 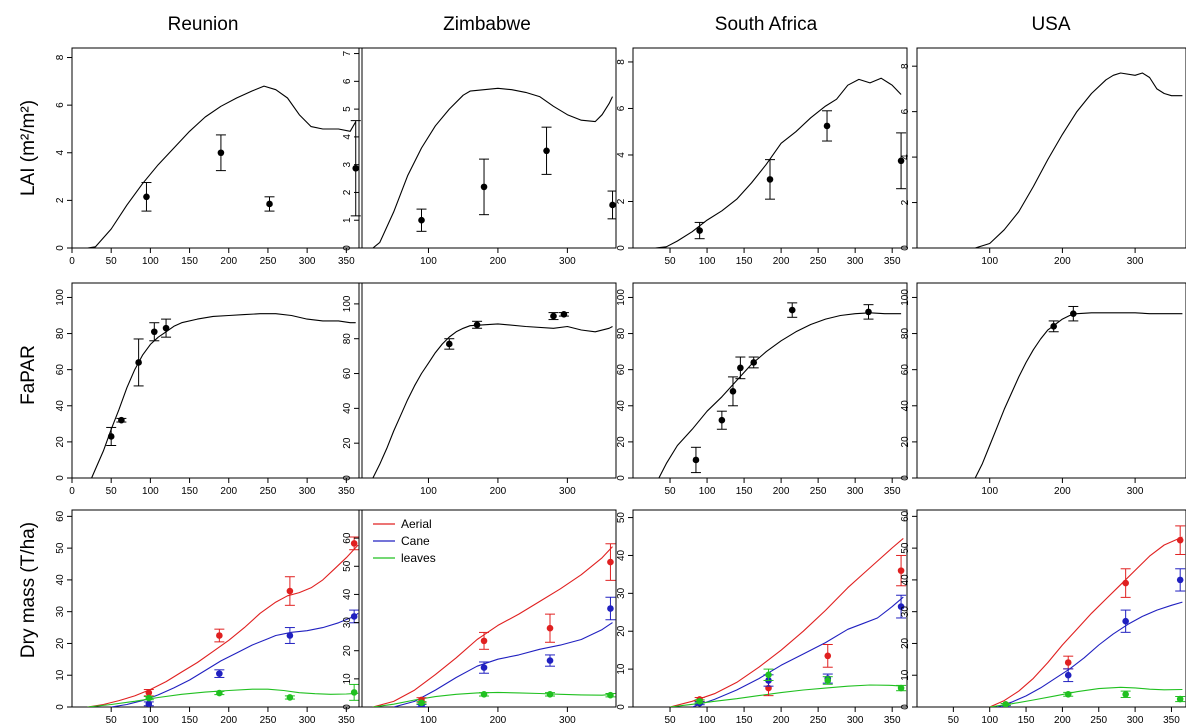 What do you see at coordinates (347, 109) in the screenshot?
I see `y-tick-label: 5` at bounding box center [347, 109].